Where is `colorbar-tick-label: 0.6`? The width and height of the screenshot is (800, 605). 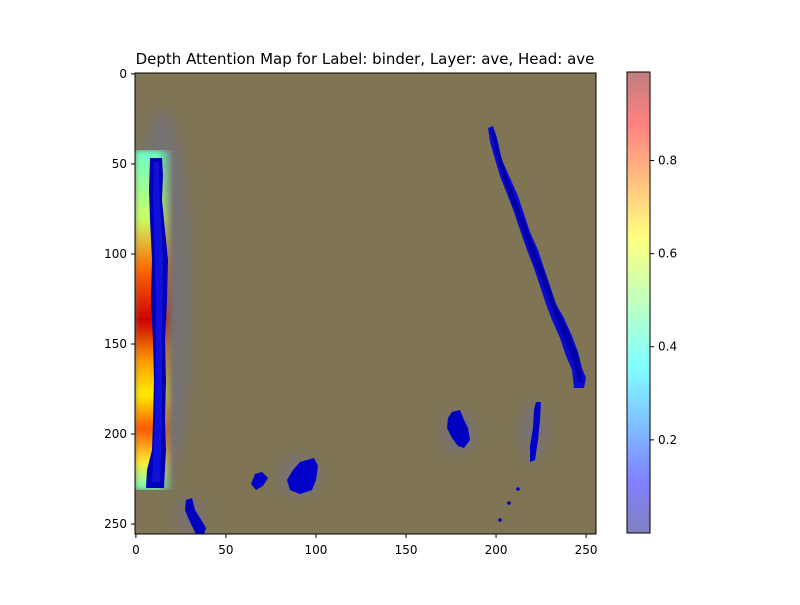
colorbar-tick-label: 0.6 is located at coordinates (667, 254).